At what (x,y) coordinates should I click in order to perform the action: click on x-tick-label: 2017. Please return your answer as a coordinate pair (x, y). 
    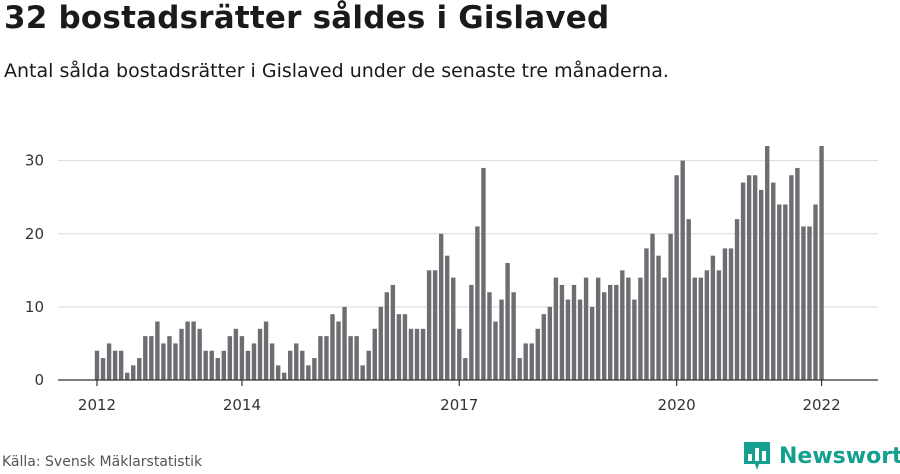
    Looking at the image, I should click on (459, 405).